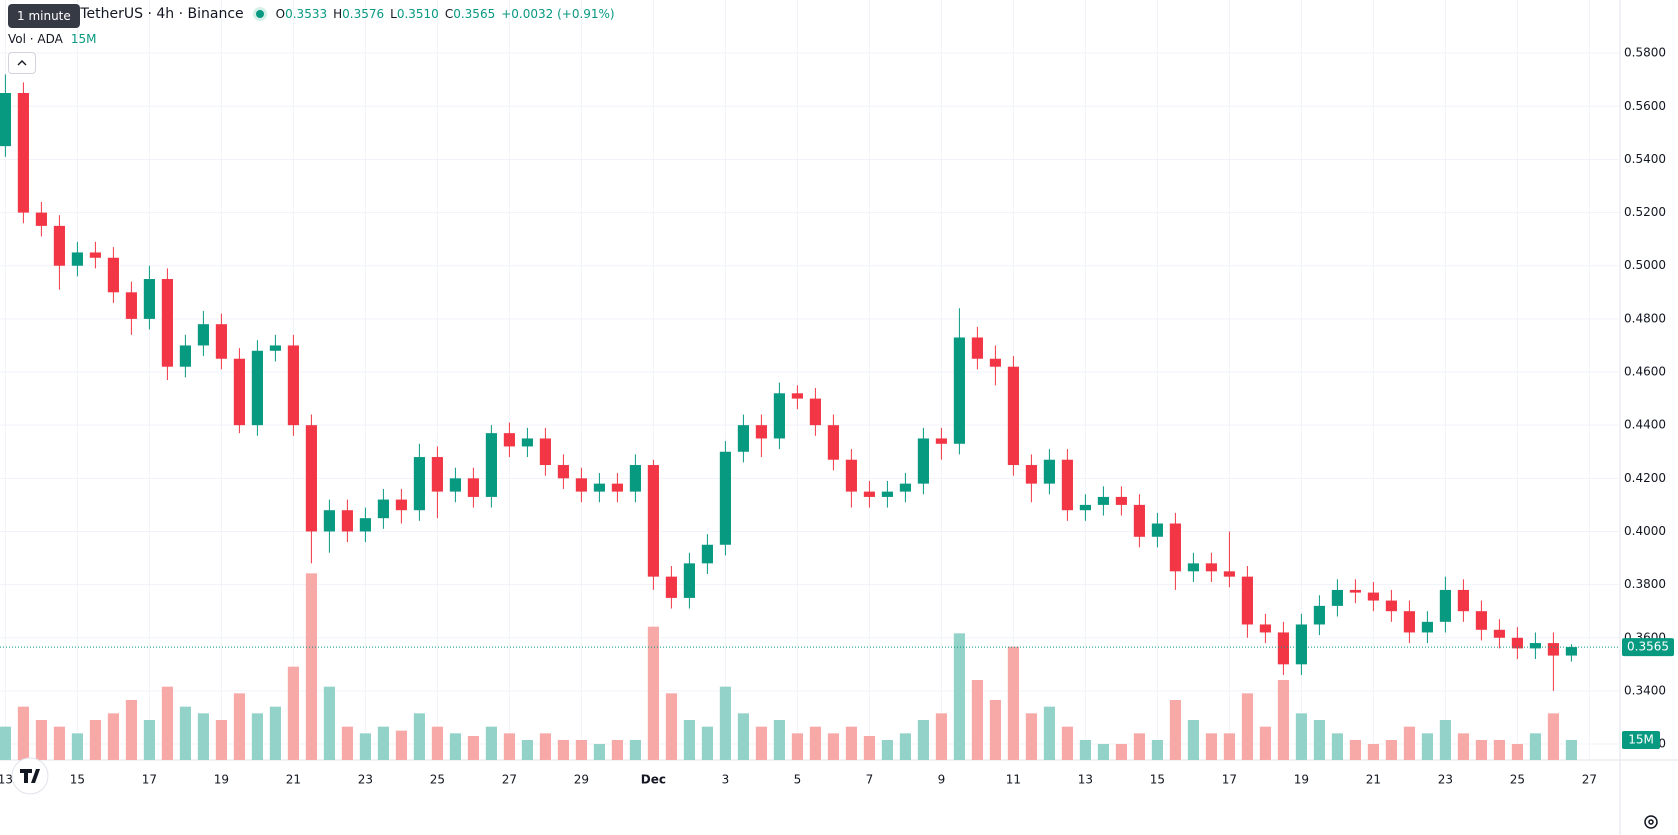 This screenshot has width=1678, height=835. I want to click on h-key: H, so click(338, 14).